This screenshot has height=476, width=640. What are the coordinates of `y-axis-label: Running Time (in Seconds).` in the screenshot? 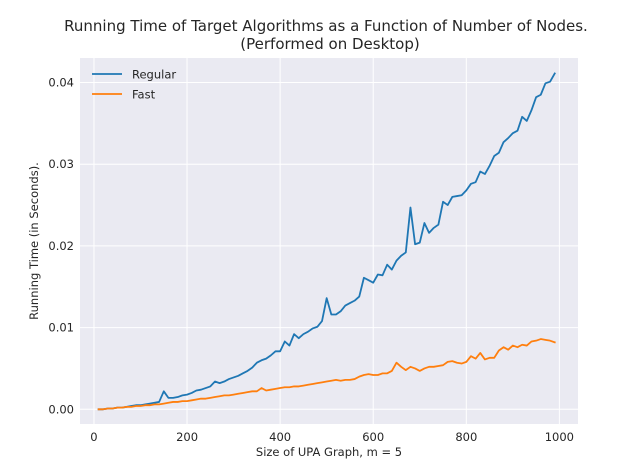 It's located at (34, 241).